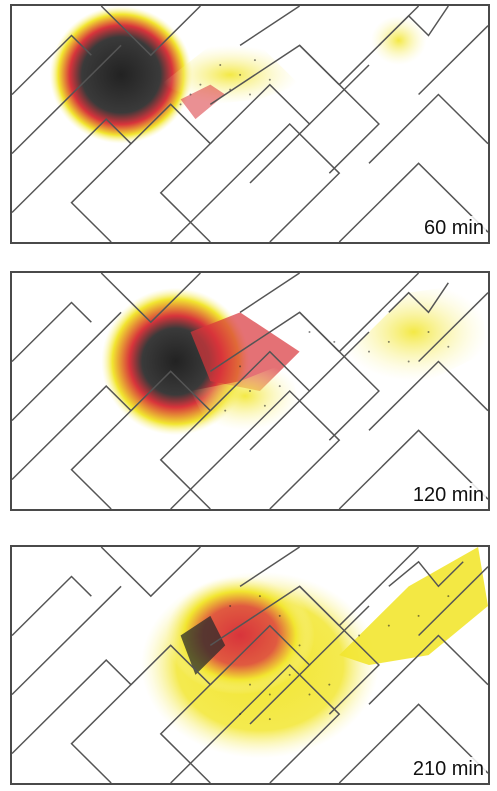 The height and width of the screenshot is (791, 497). I want to click on time-label: 120 min, so click(448, 495).